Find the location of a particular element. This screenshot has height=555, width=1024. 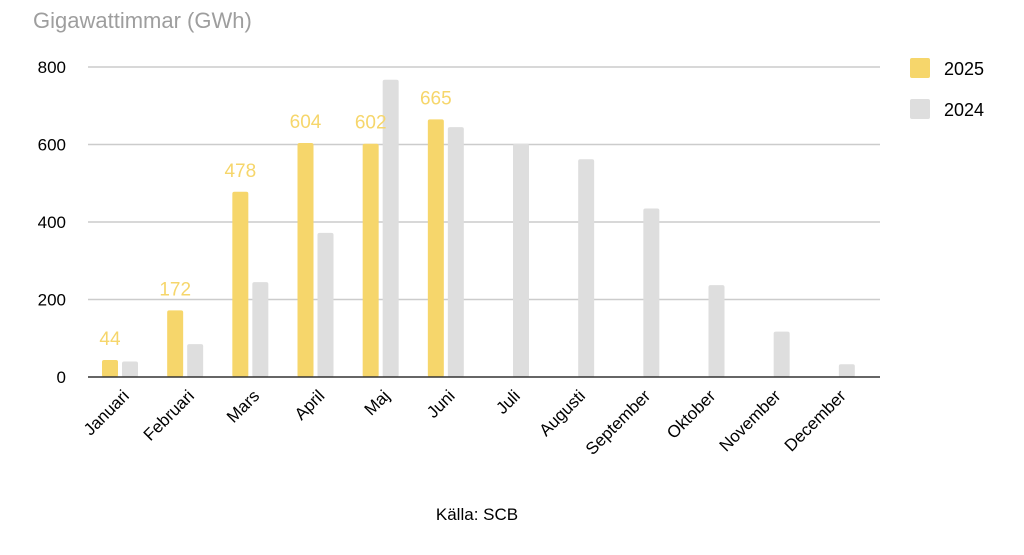

x-tick-label: Maj is located at coordinates (377, 402).